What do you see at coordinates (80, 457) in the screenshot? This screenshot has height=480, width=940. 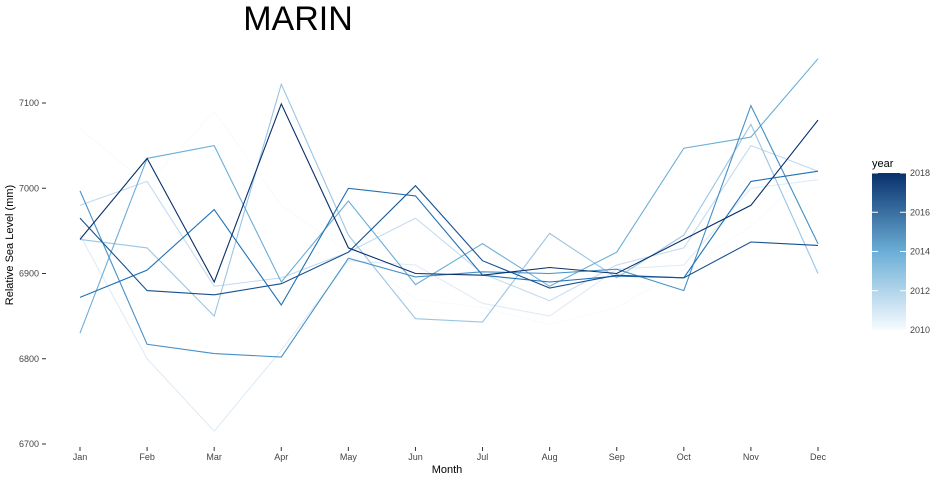 I see `x-tick-label: Jan` at bounding box center [80, 457].